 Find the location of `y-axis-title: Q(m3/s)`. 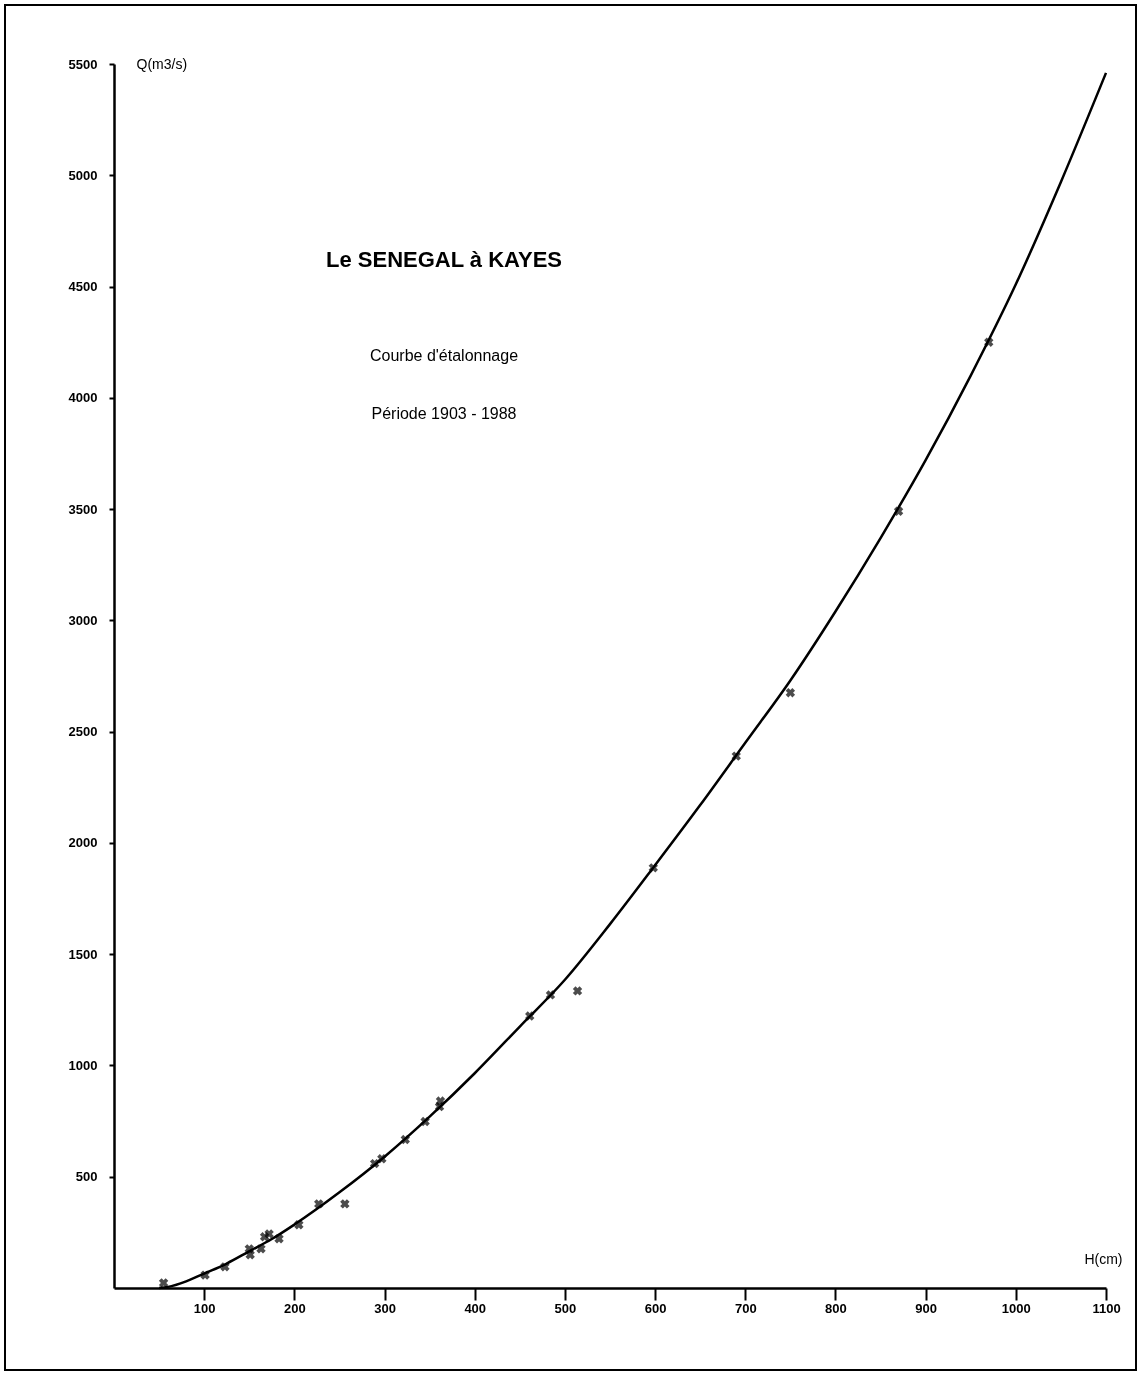

y-axis-title: Q(m3/s) is located at coordinates (162, 63).